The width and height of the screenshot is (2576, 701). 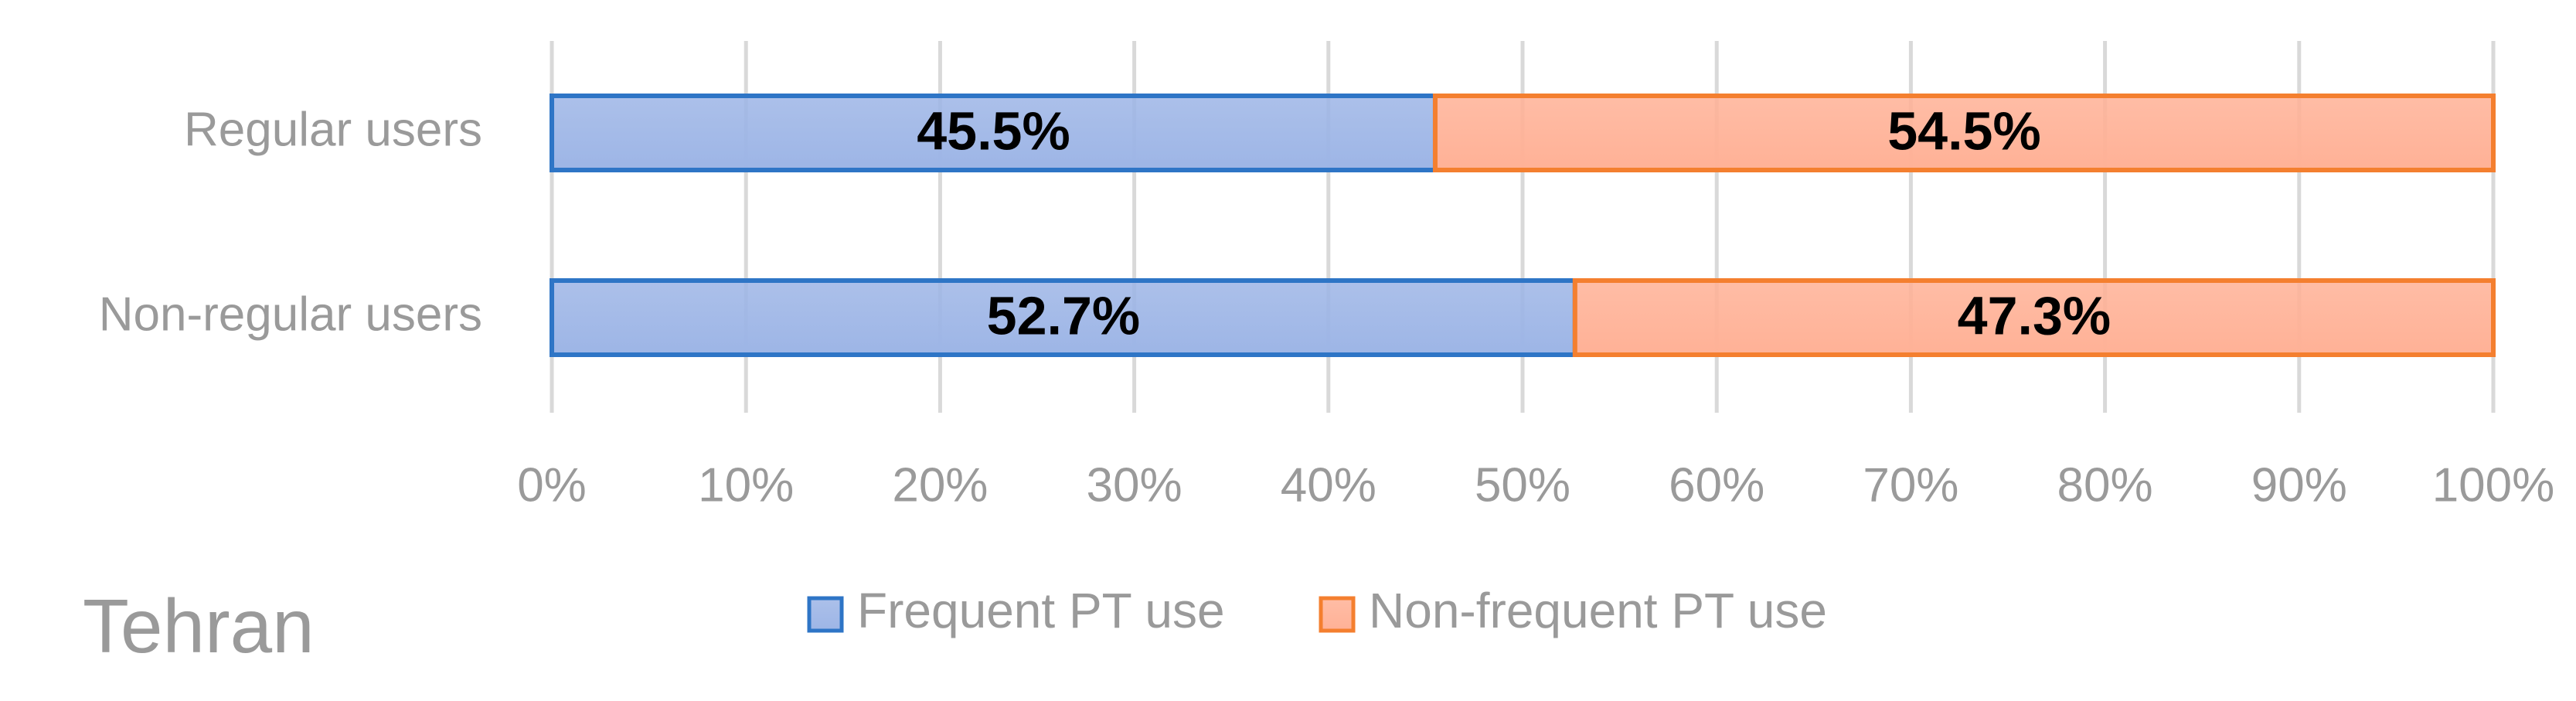 I want to click on x-tick-label: 70%, so click(x=1910, y=485).